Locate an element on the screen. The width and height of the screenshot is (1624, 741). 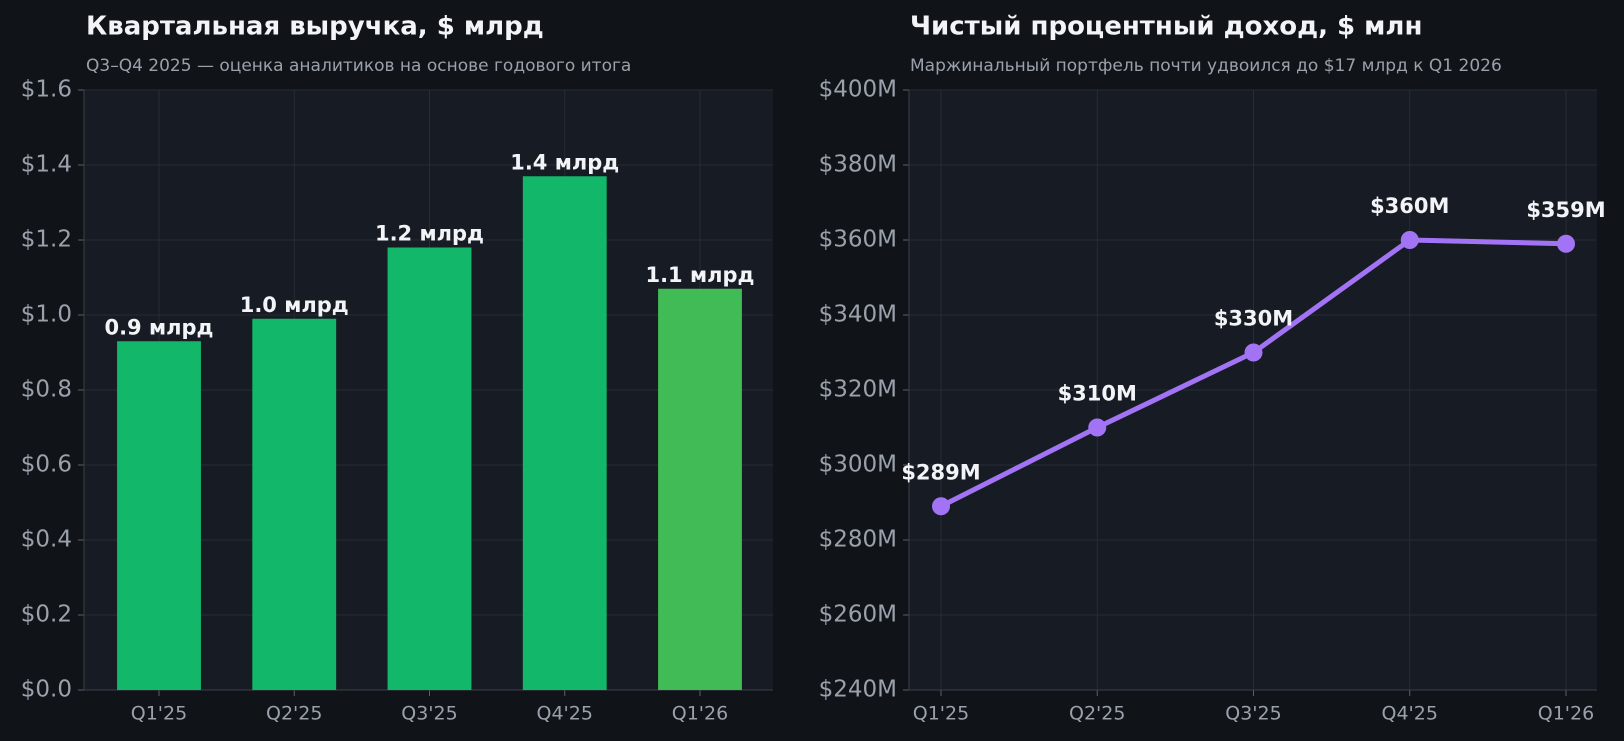
y-tick-label: $260M is located at coordinates (858, 615).